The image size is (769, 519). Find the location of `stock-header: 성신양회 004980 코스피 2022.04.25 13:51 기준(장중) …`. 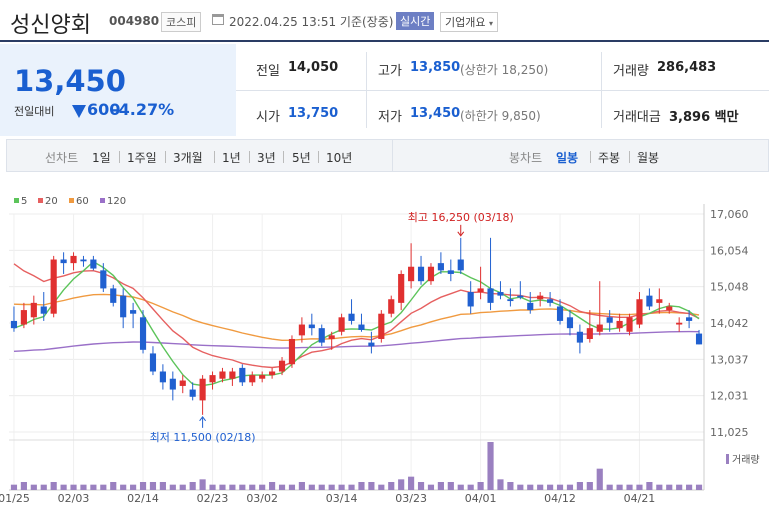

stock-header: 성신양회 004980 코스피 2022.04.25 13:51 기준(장중) … is located at coordinates (384, 21).